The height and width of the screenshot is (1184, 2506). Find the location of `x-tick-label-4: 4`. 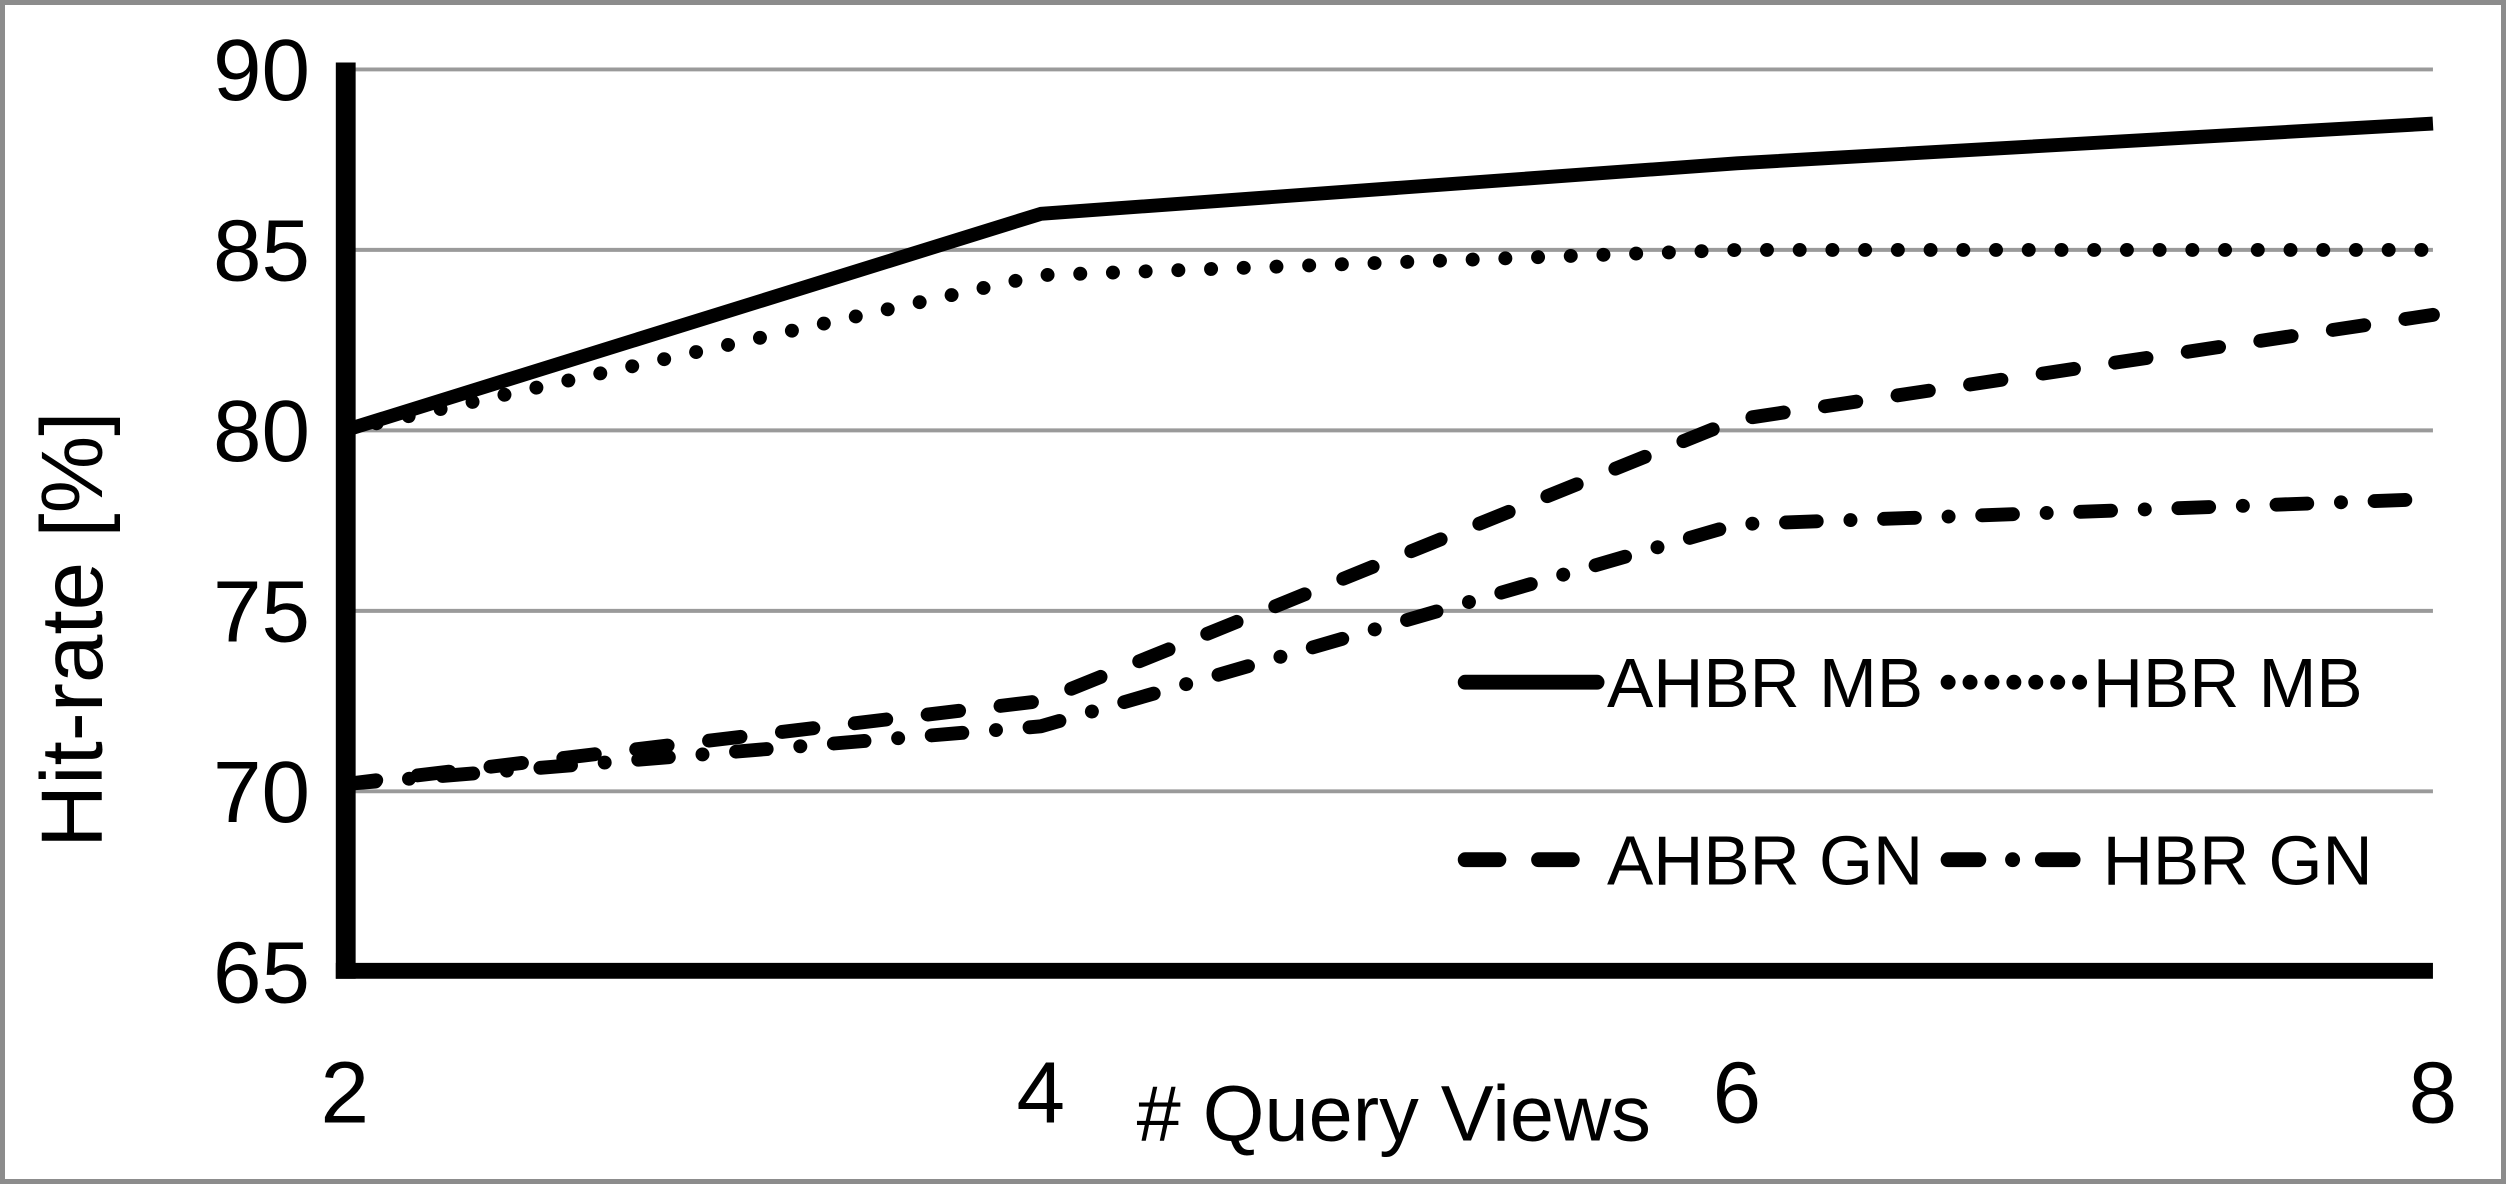

x-tick-label-4: 4 is located at coordinates (1041, 1092).